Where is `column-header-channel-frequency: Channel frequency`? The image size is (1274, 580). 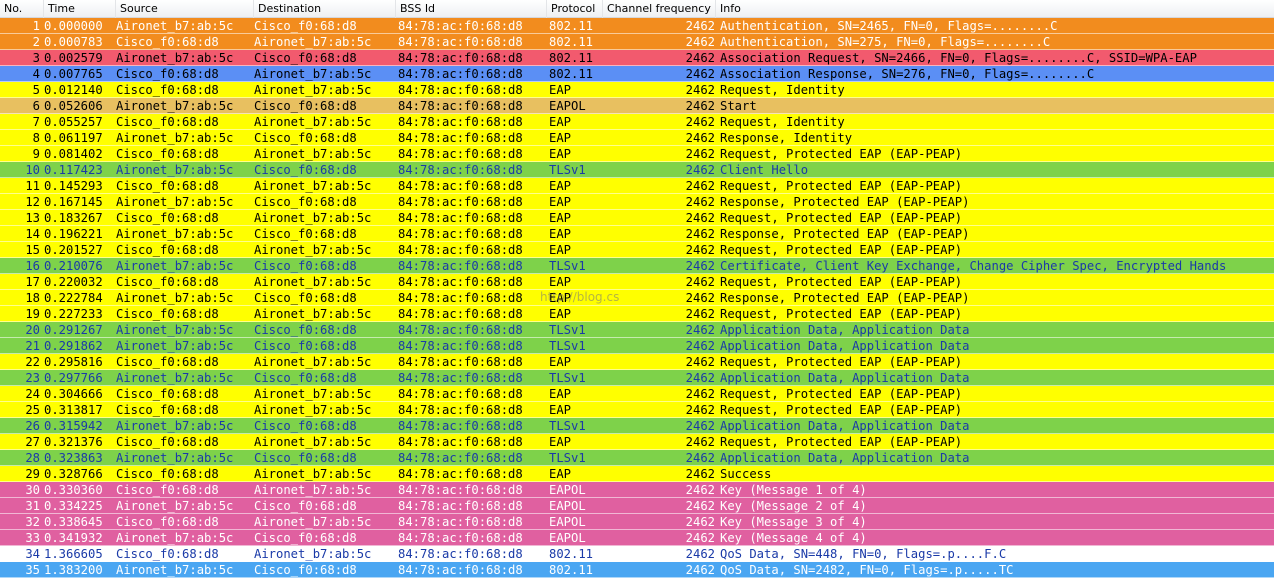 column-header-channel-frequency: Channel frequency is located at coordinates (659, 9).